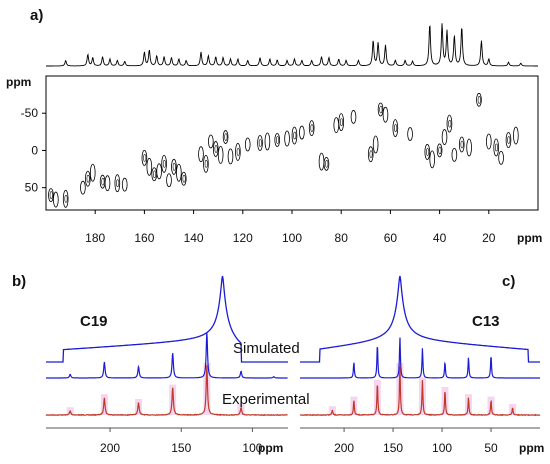 This screenshot has width=550, height=464. Describe the element at coordinates (194, 238) in the screenshot. I see `x-tick-label: 140` at that location.